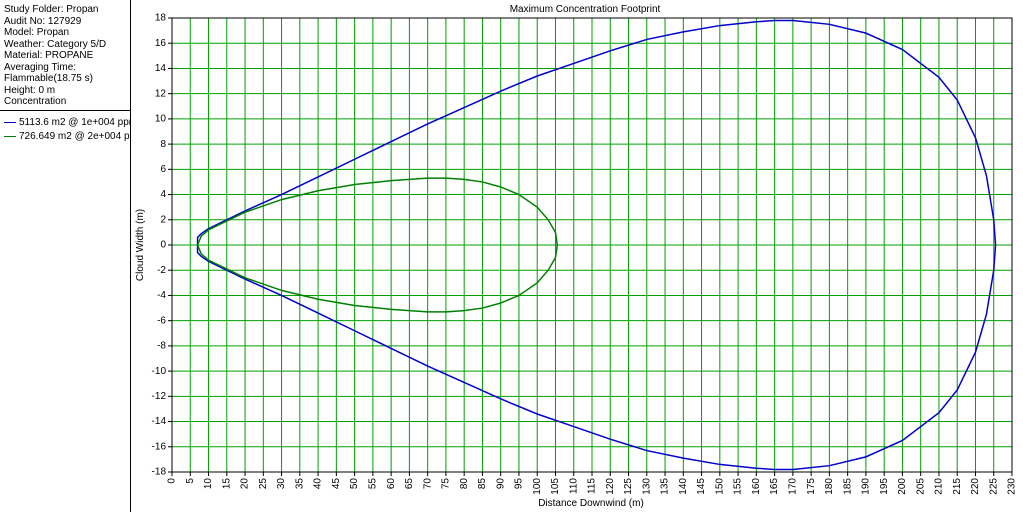 The width and height of the screenshot is (1023, 512). I want to click on y-tick-label: -6, so click(161, 320).